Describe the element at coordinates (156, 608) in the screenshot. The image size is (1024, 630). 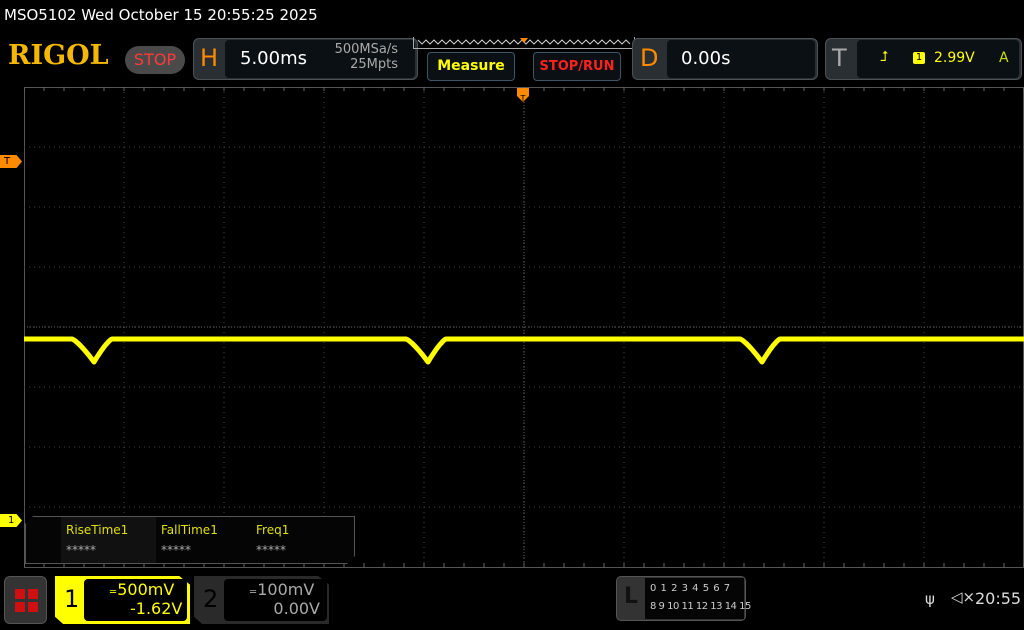
I see `channel1-offset: -1.62V` at that location.